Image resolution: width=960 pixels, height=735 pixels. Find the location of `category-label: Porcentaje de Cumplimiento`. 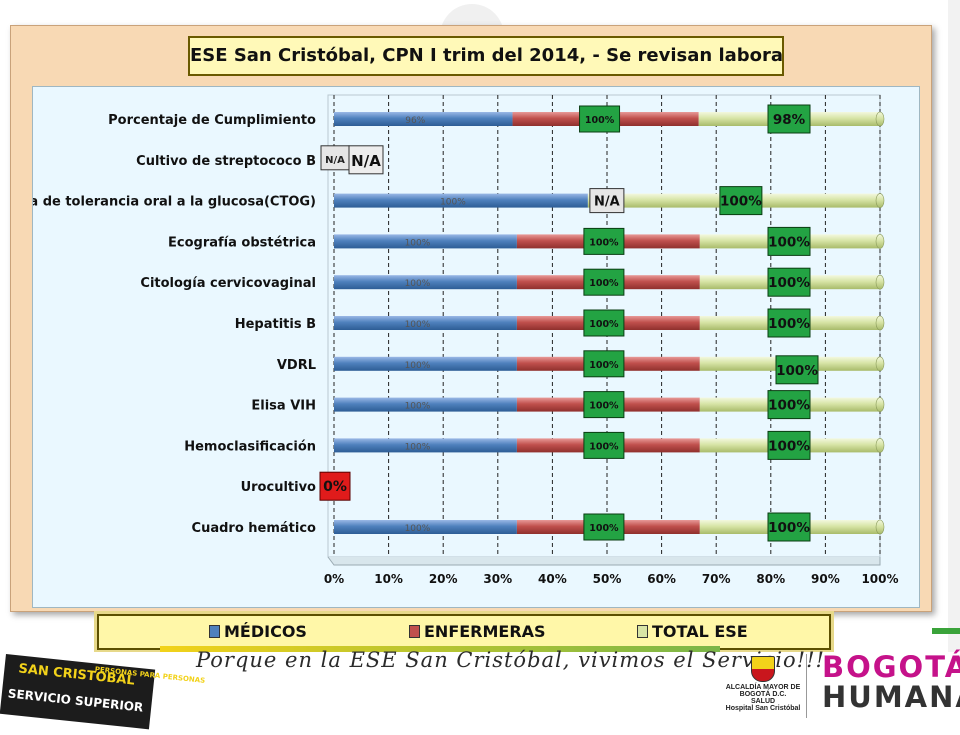

category-label: Porcentaje de Cumplimiento is located at coordinates (212, 120).